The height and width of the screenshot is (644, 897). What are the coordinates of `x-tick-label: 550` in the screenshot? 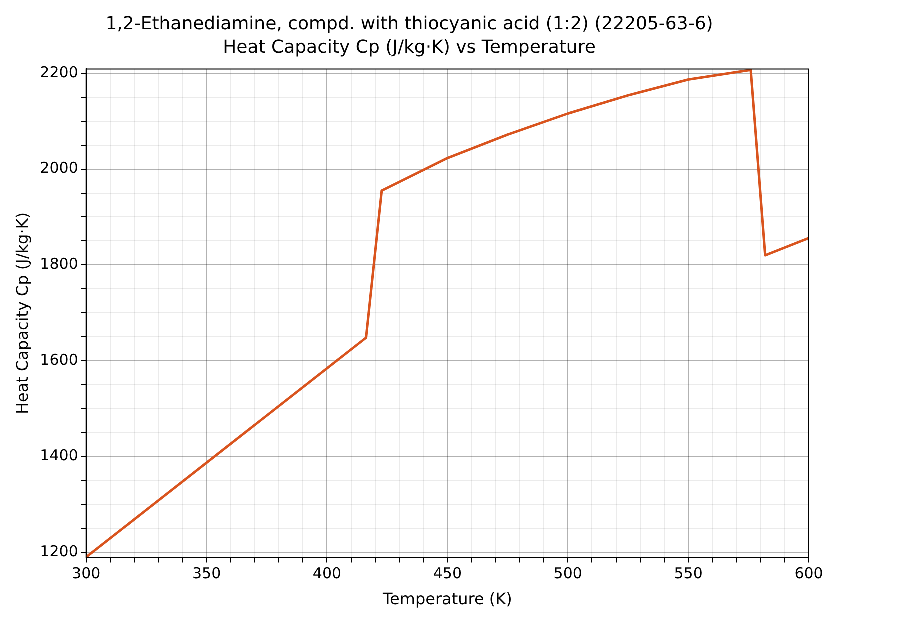 It's located at (688, 573).